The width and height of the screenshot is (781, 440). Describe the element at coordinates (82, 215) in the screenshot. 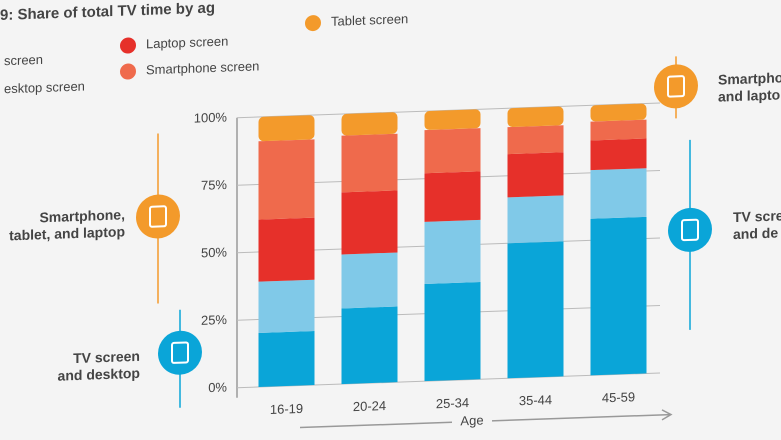

I see `annotation-text: Smartphone,` at that location.